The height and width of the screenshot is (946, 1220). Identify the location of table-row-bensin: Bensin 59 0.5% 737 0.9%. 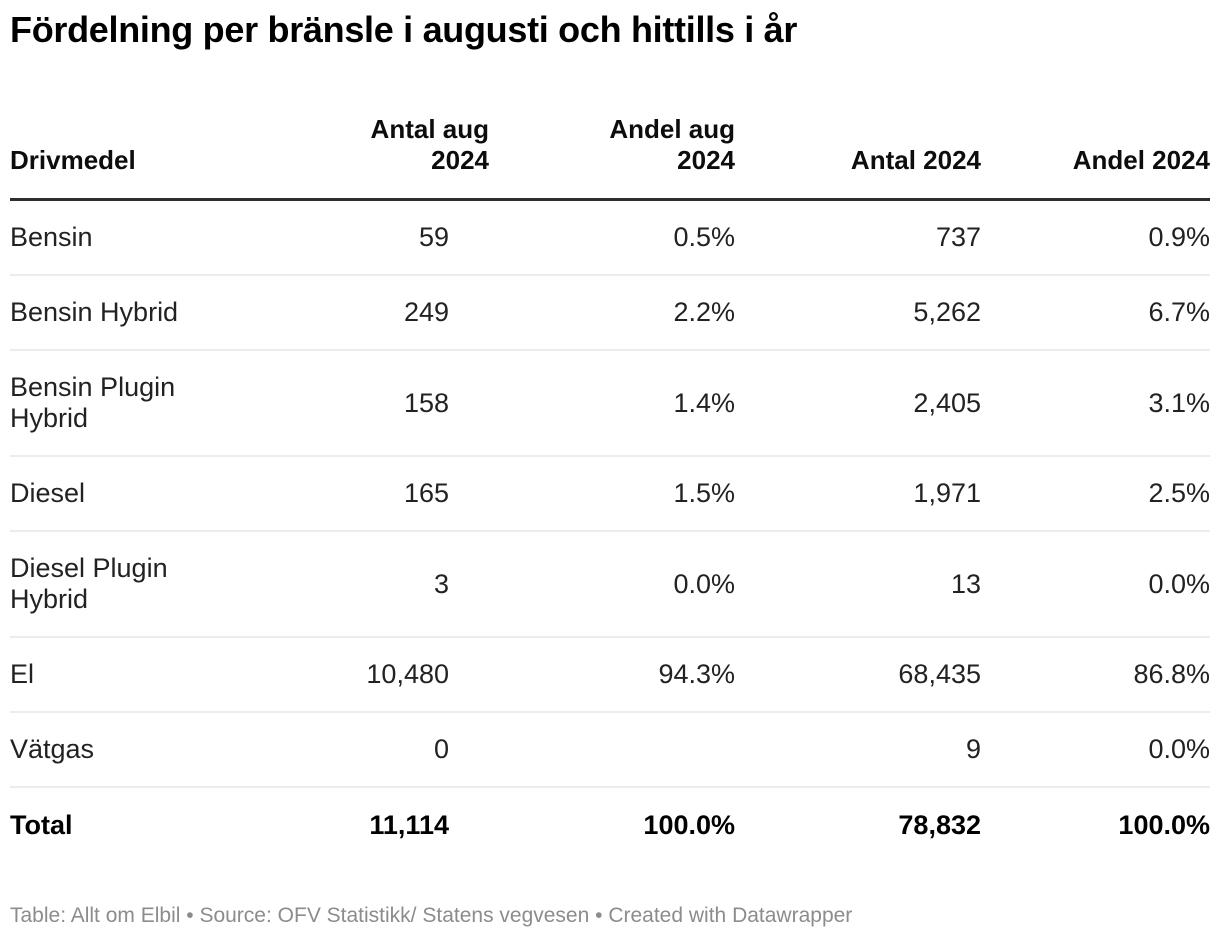
(610, 237).